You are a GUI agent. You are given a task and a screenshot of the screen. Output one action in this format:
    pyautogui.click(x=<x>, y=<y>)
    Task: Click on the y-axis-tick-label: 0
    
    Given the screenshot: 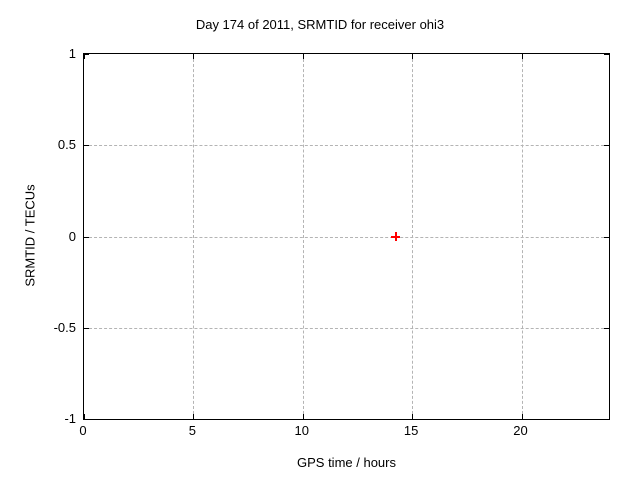 What is the action you would take?
    pyautogui.click(x=72, y=236)
    